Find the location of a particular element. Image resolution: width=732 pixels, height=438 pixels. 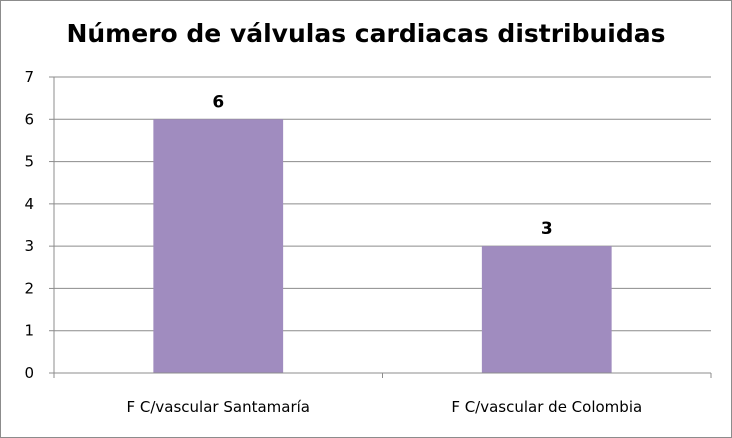

data-label: 6 is located at coordinates (218, 102).